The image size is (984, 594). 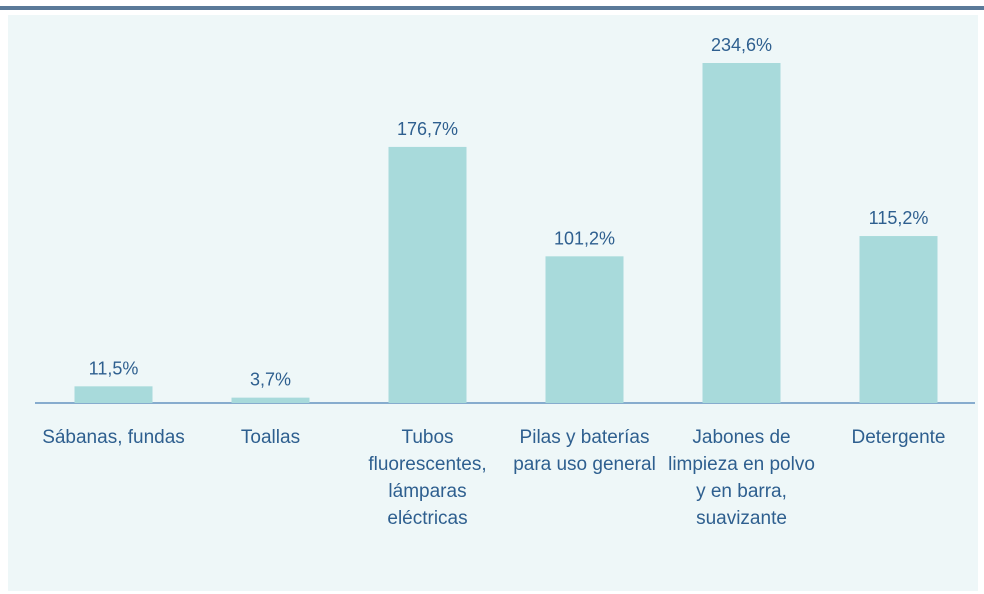 What do you see at coordinates (270, 380) in the screenshot?
I see `value-label: 3,7%` at bounding box center [270, 380].